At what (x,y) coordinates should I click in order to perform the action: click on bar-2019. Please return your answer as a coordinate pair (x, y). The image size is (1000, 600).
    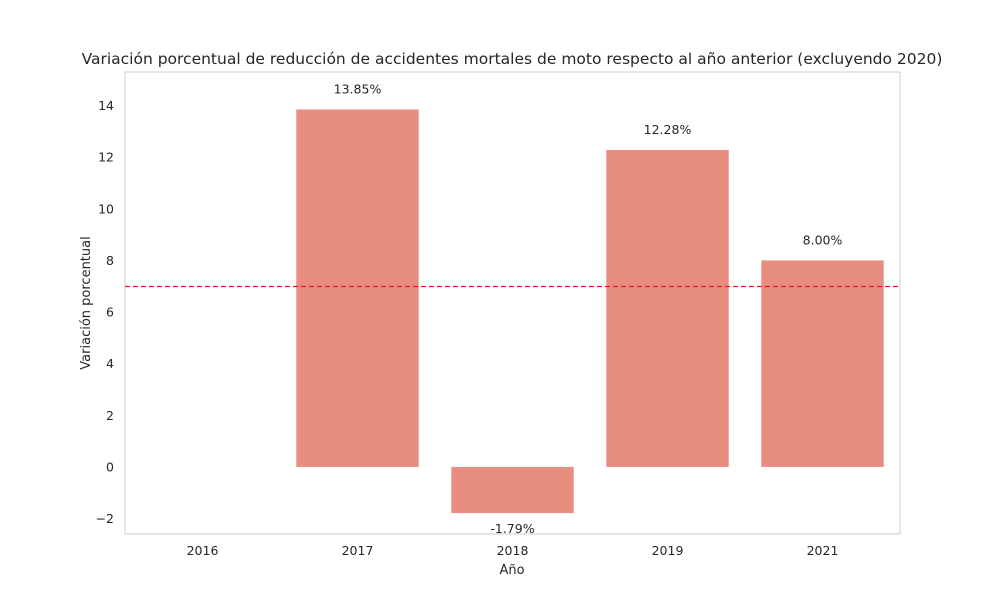
    Looking at the image, I should click on (667, 308).